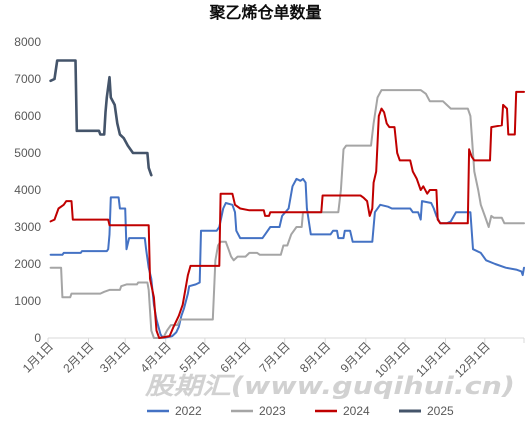 The image size is (531, 422). Describe the element at coordinates (37, 338) in the screenshot. I see `y-tick-label: 0` at that location.